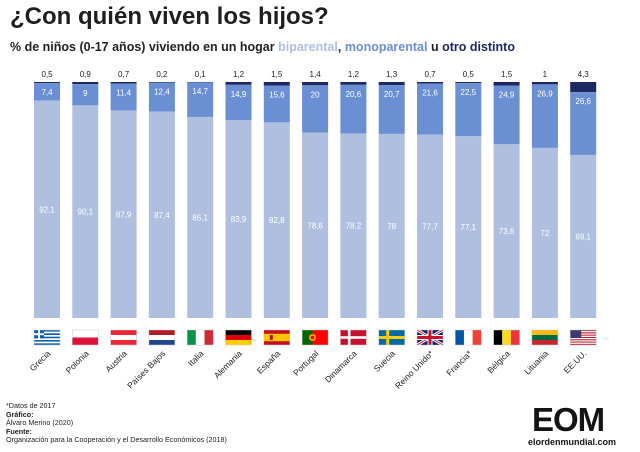 This screenshot has height=452, width=640. Describe the element at coordinates (385, 361) in the screenshot. I see `x-tick-label: Suecia` at that location.